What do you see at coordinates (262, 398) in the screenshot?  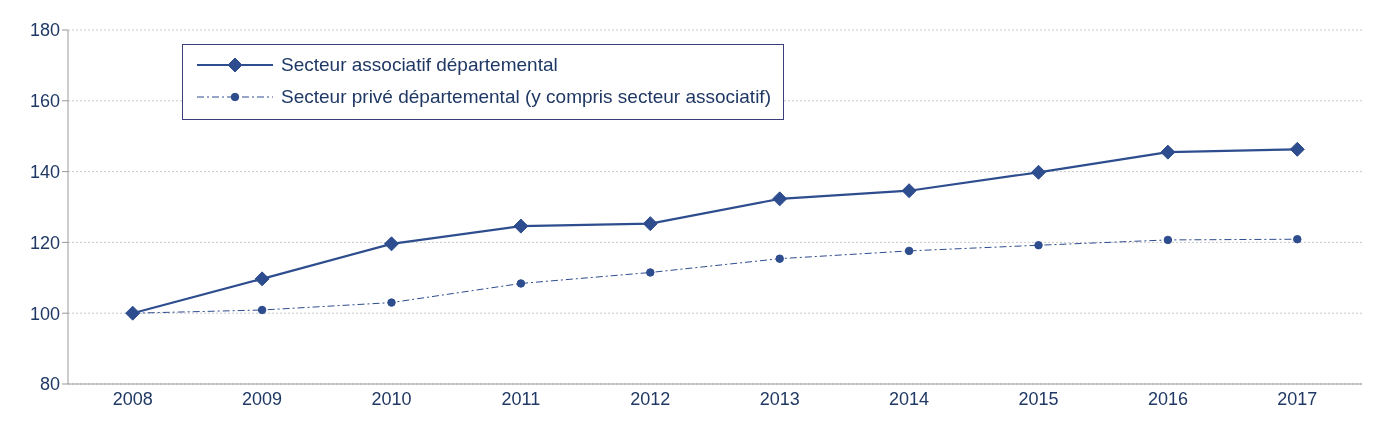 I see `x-tick-label: 2009` at bounding box center [262, 398].